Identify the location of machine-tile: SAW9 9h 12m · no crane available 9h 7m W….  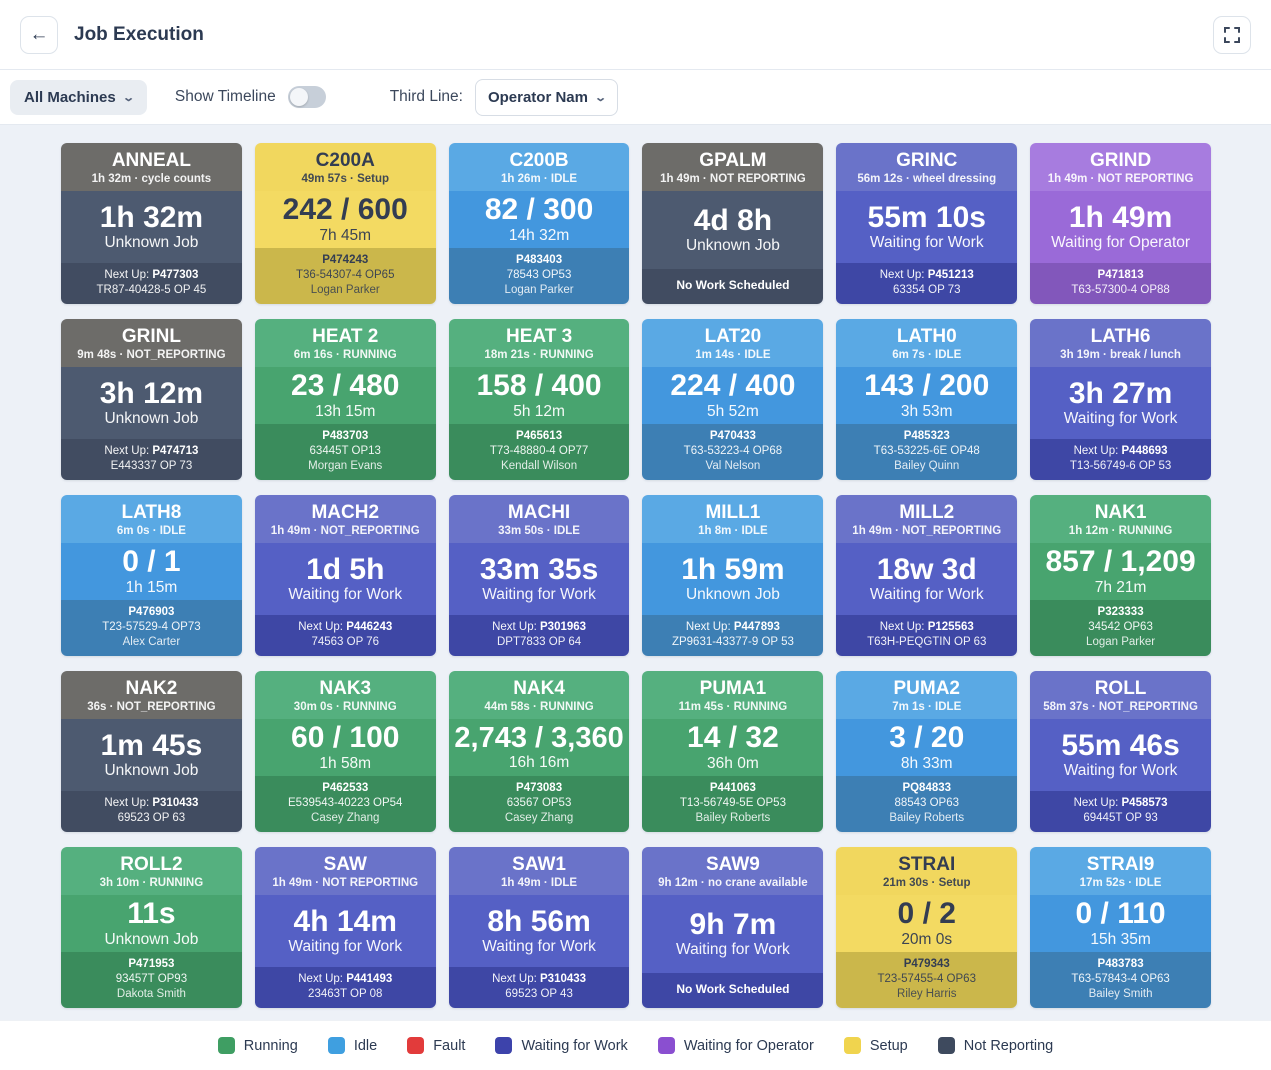
(733, 927).